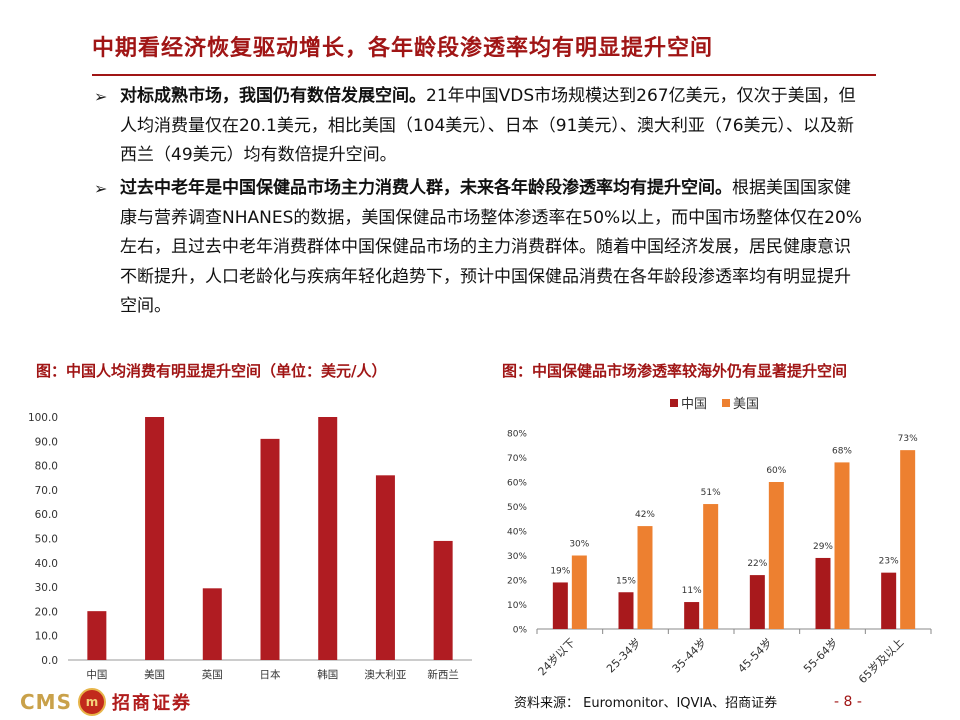 The width and height of the screenshot is (960, 720). Describe the element at coordinates (96, 674) in the screenshot. I see `x-tick-label: 中国` at that location.